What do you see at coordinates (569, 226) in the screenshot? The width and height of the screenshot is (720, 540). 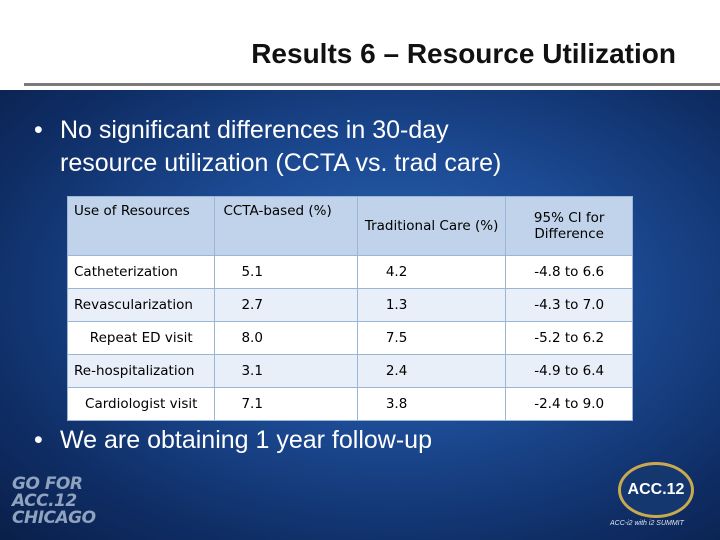 I see `table-header-cell: 95% CI for Difference` at bounding box center [569, 226].